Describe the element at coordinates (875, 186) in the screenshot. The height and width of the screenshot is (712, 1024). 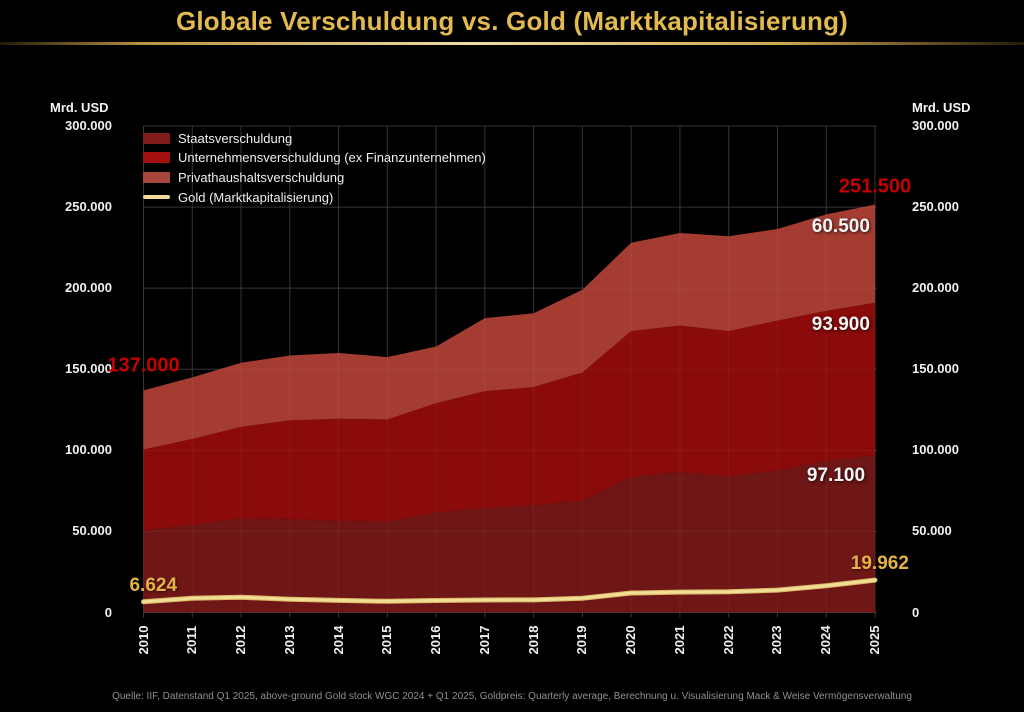
I see `annotation-251500: 251.500` at that location.